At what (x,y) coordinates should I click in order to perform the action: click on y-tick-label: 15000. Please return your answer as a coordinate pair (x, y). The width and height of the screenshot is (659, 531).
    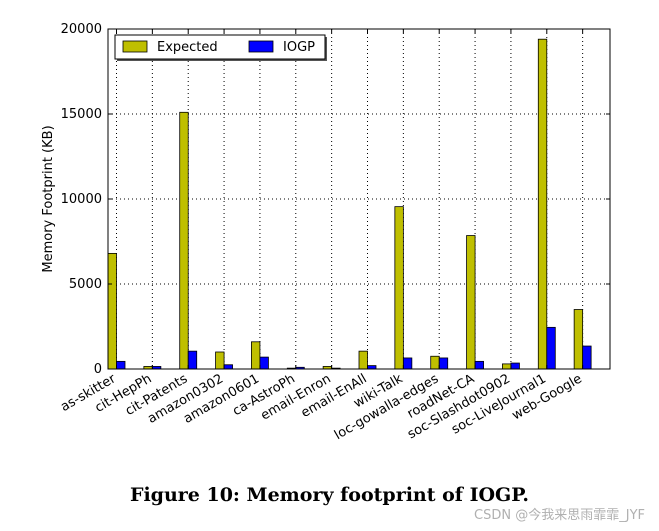
    Looking at the image, I should click on (81, 114).